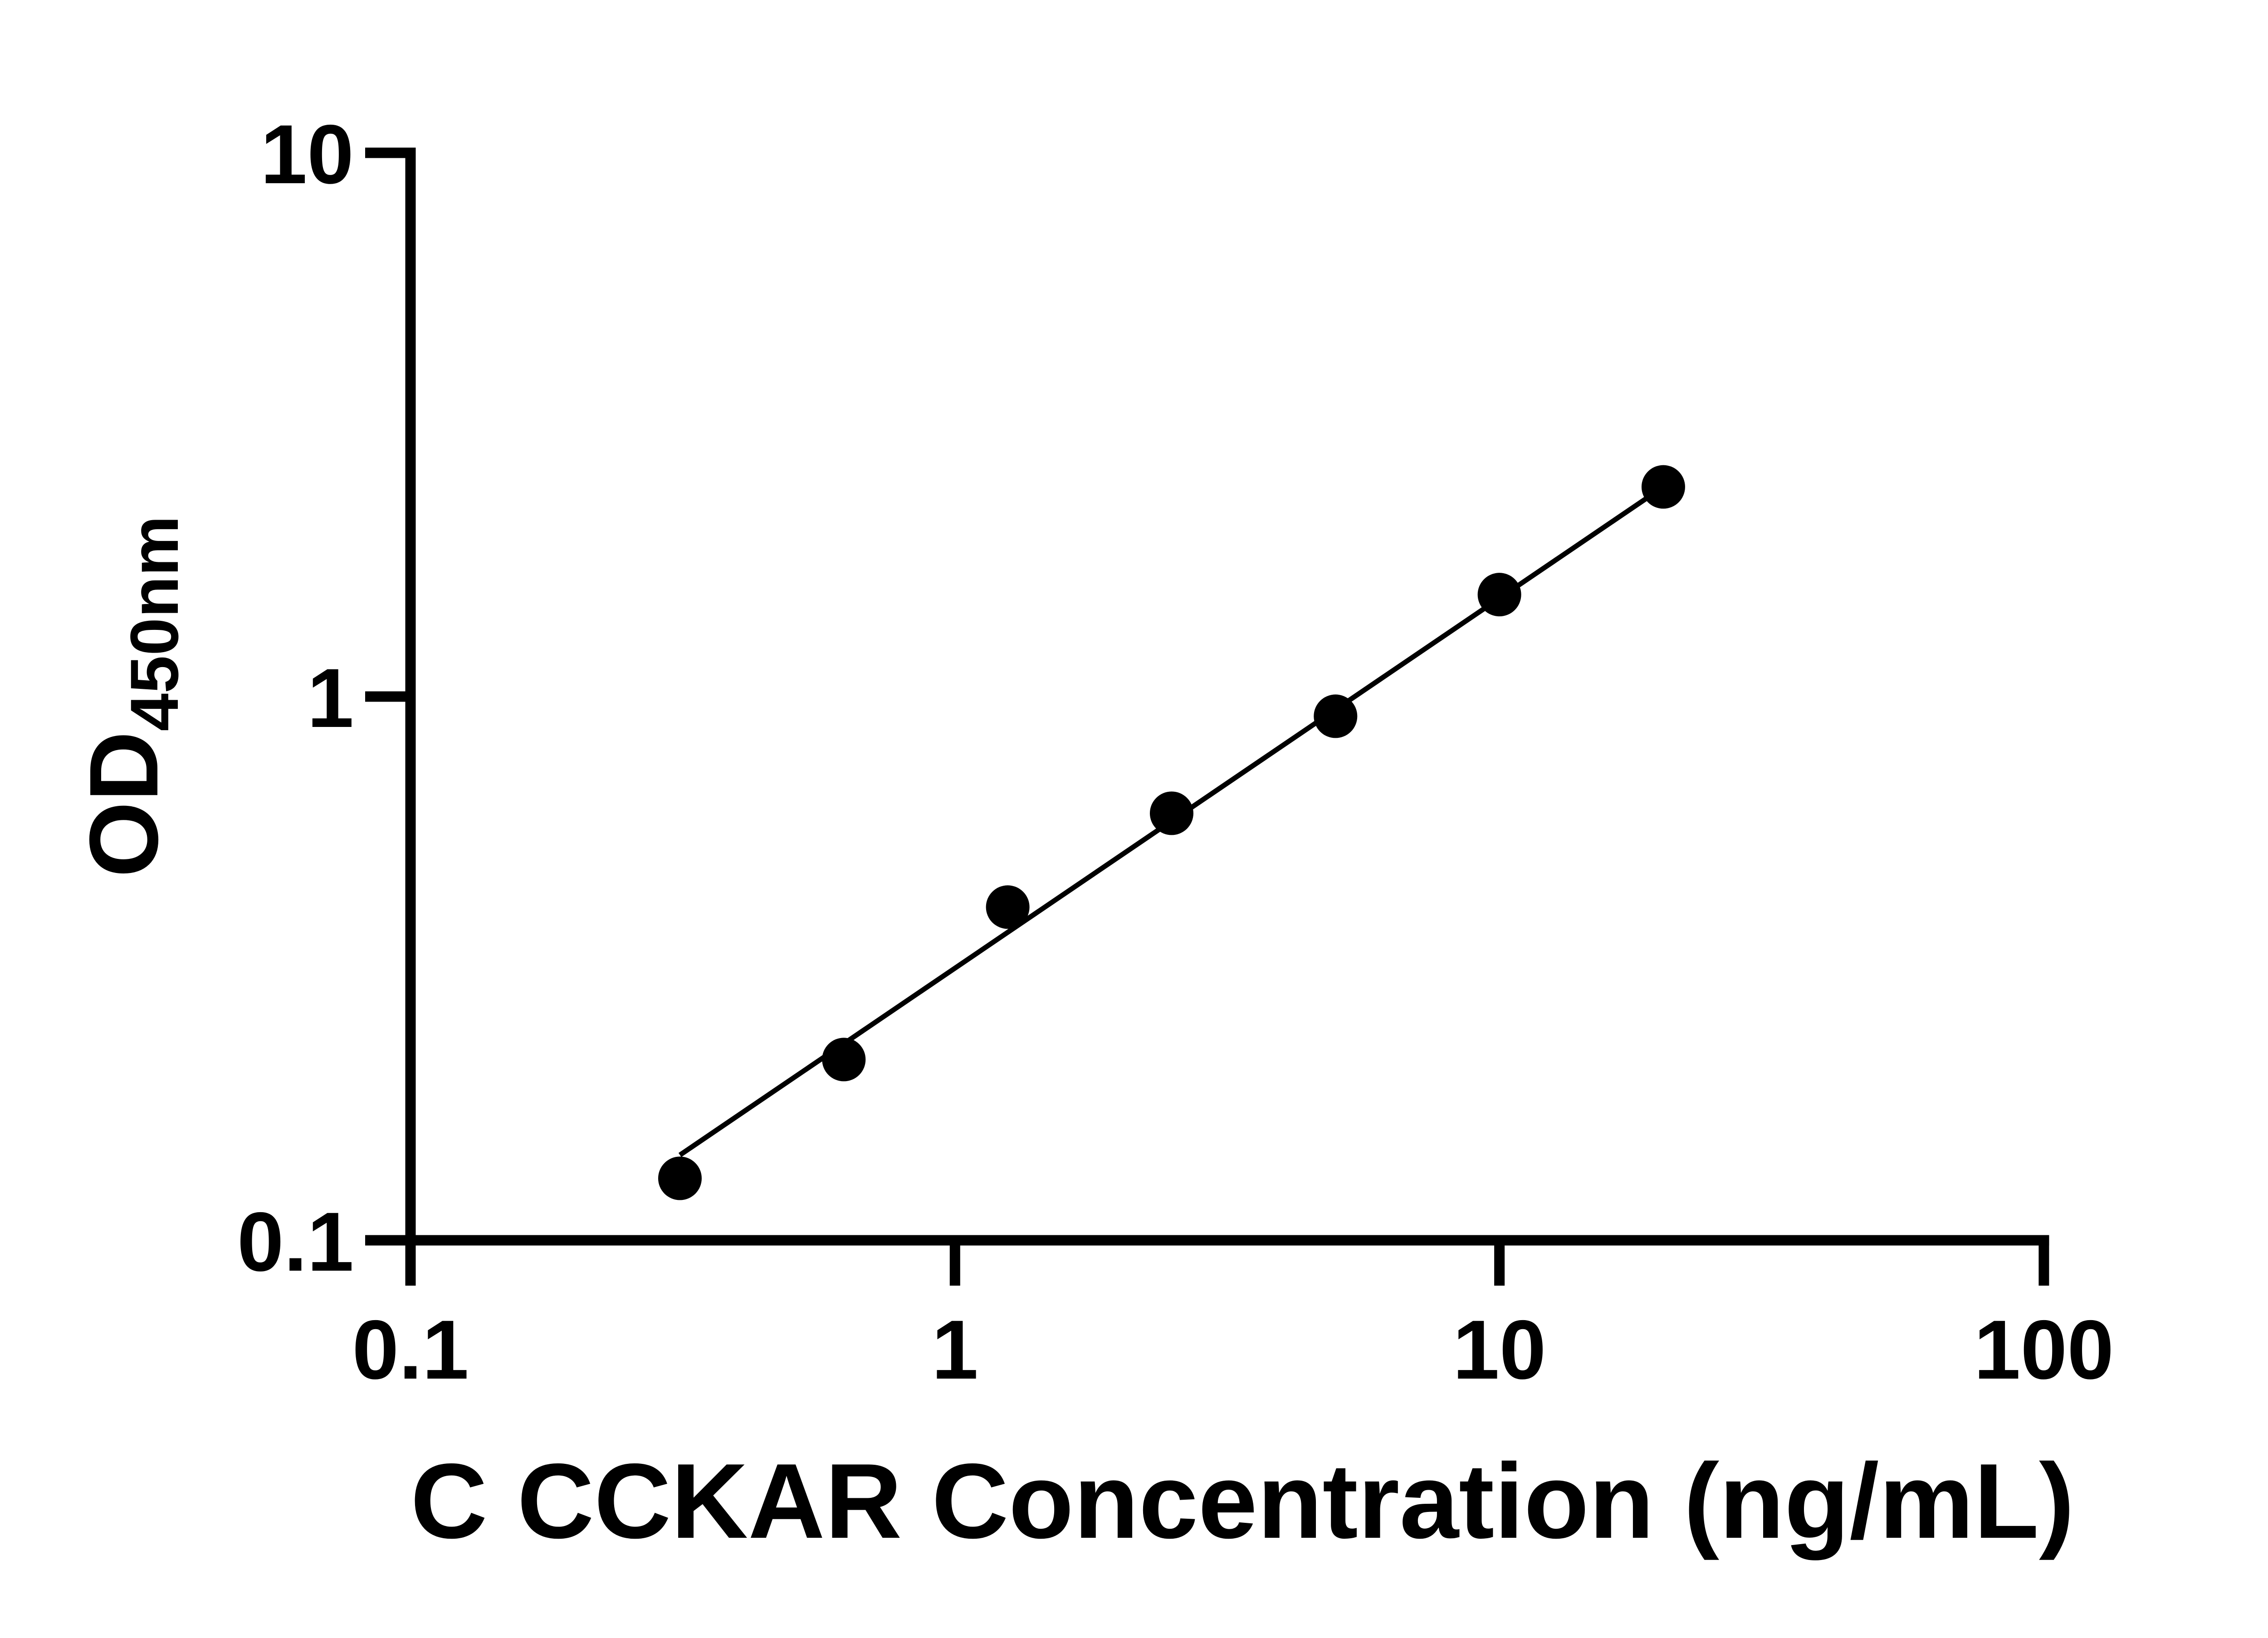 The width and height of the screenshot is (2268, 1638). What do you see at coordinates (411, 1350) in the screenshot?
I see `x-tick-label: 0.1` at bounding box center [411, 1350].